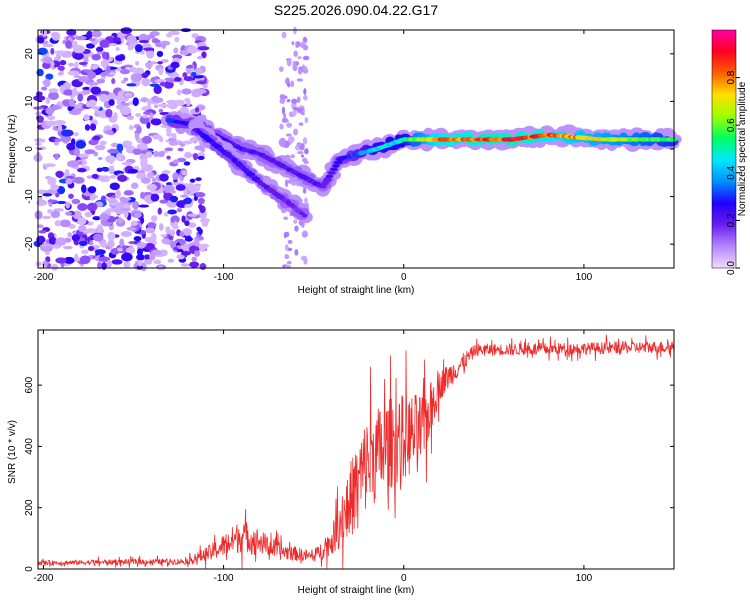 The width and height of the screenshot is (750, 600). Describe the element at coordinates (584, 277) in the screenshot. I see `x-tick-label: 100` at that location.